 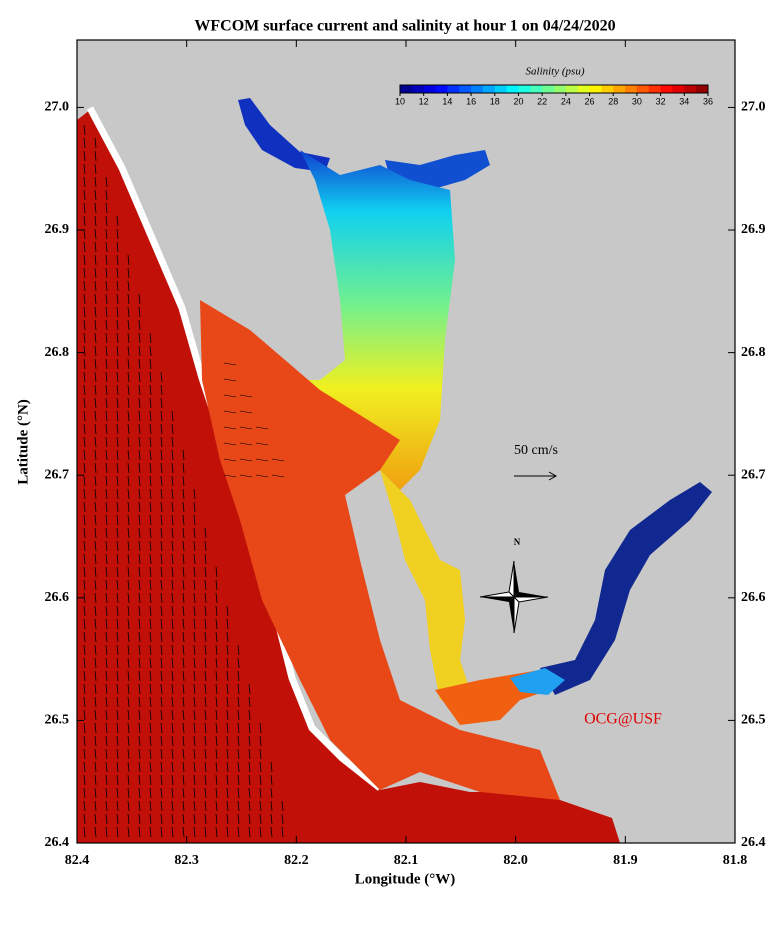 I want to click on peace-river, so click(x=284, y=135).